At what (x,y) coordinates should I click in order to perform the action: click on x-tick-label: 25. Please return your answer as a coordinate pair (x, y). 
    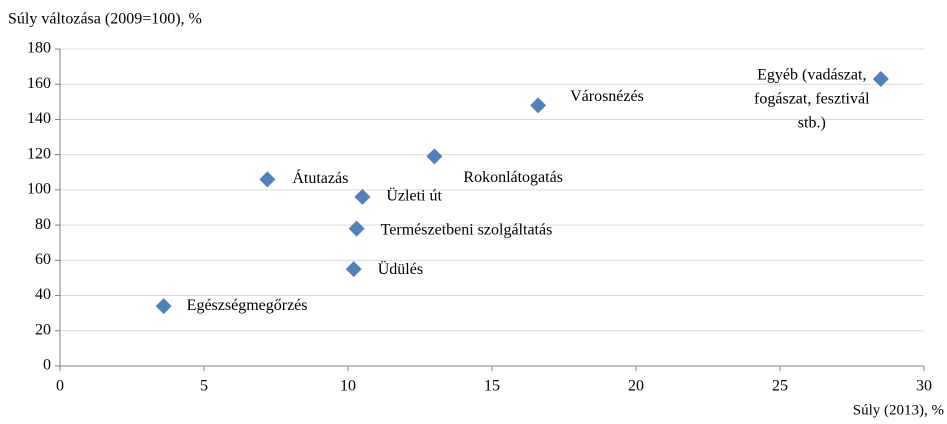
    Looking at the image, I should click on (780, 386).